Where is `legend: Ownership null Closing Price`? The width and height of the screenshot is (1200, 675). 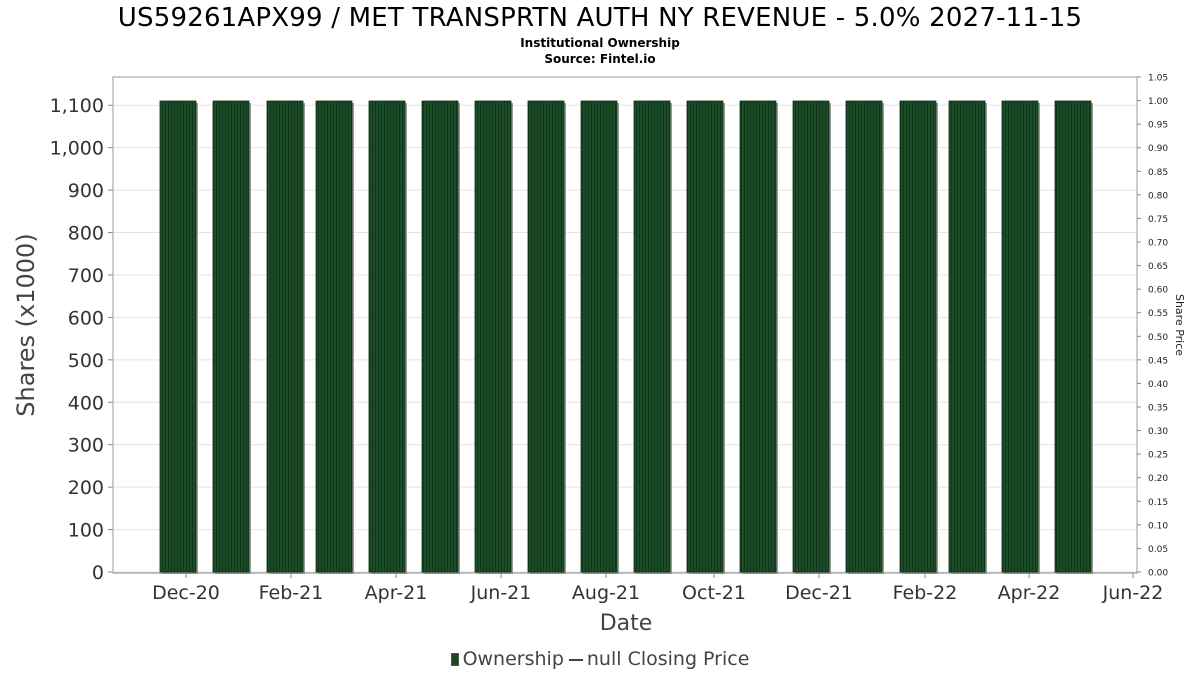
legend: Ownership null Closing Price is located at coordinates (600, 659).